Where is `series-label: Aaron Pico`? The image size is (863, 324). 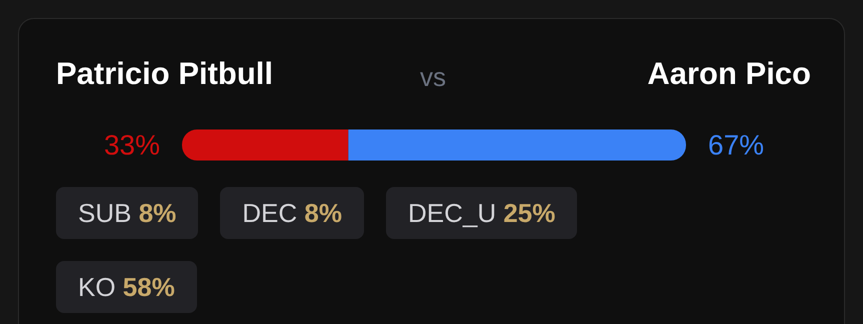
series-label: Aaron Pico is located at coordinates (729, 74).